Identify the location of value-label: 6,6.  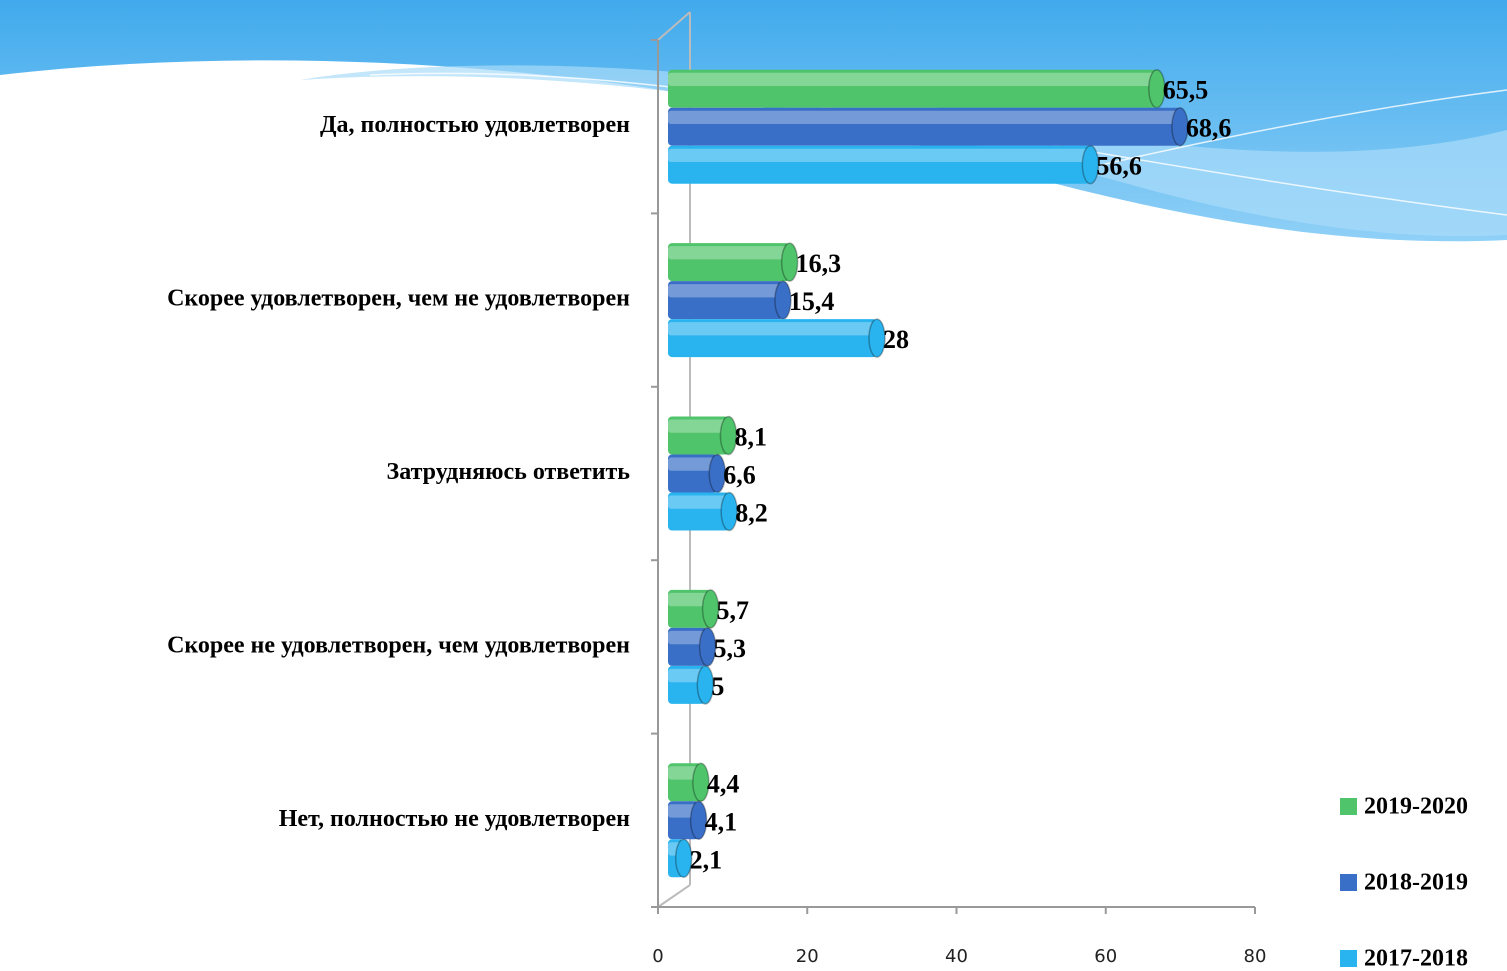
(739, 474).